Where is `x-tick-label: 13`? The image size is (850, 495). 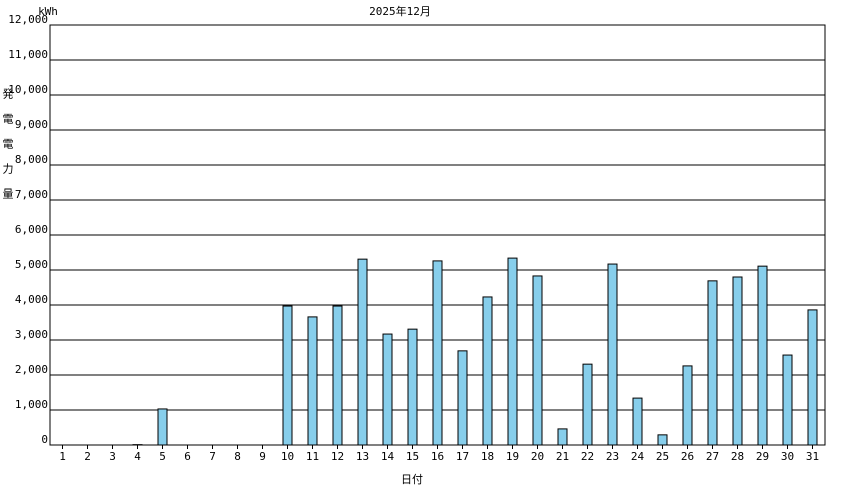 x-tick-label: 13 is located at coordinates (362, 456).